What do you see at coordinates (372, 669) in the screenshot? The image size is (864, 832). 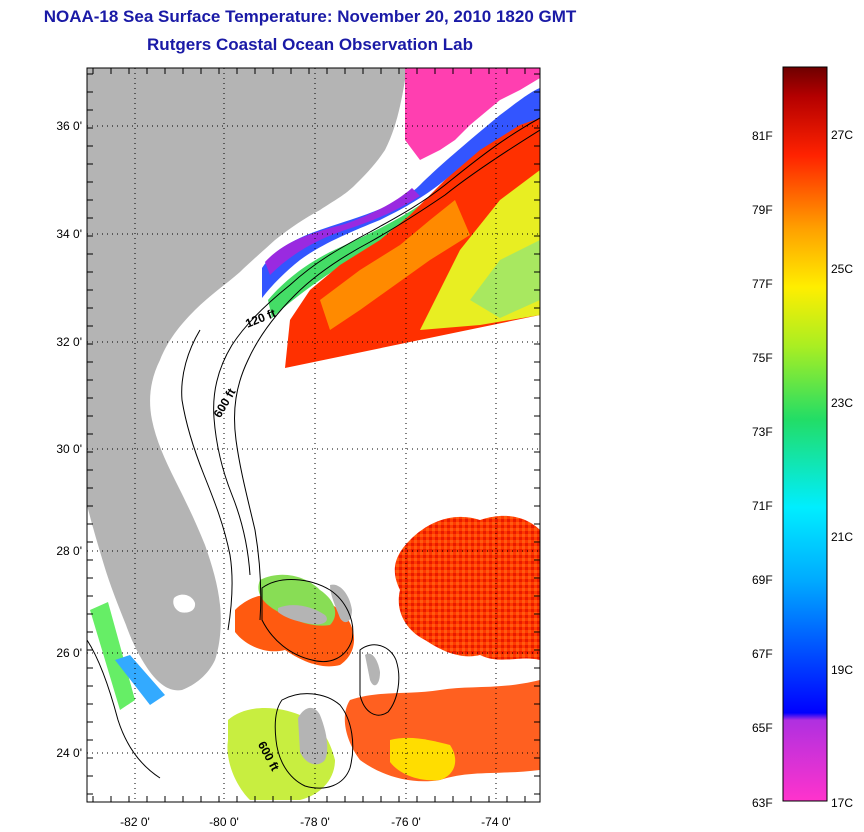 I see `land-bahamas-eleuthera` at bounding box center [372, 669].